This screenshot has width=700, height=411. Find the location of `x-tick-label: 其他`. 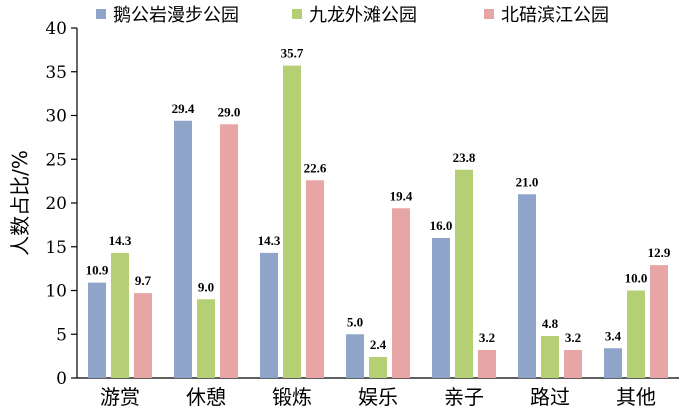

x-tick-label: 其他 is located at coordinates (636, 397).